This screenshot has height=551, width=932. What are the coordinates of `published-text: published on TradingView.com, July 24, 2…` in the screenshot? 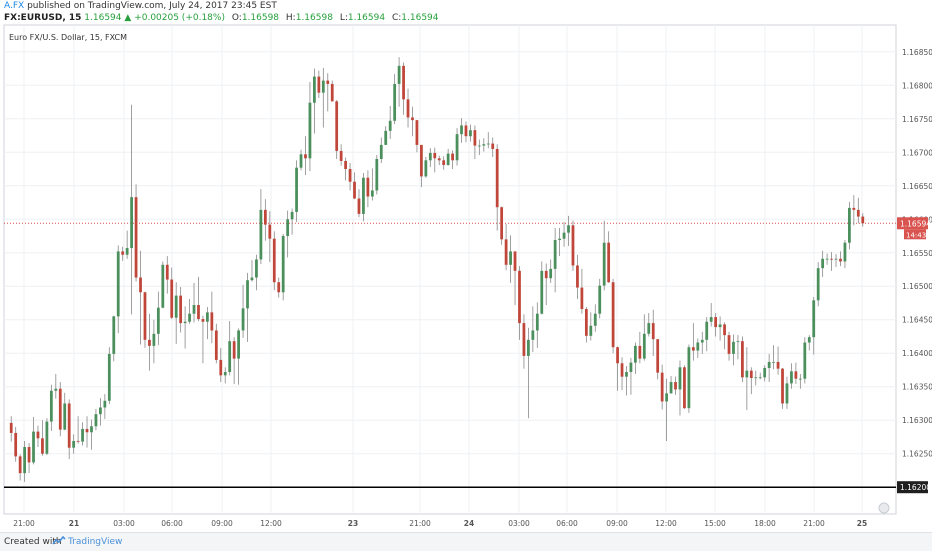 It's located at (152, 6).